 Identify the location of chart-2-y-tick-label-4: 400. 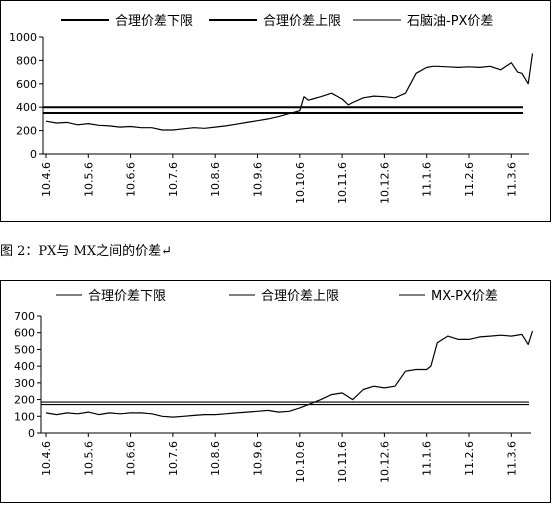
(24, 366).